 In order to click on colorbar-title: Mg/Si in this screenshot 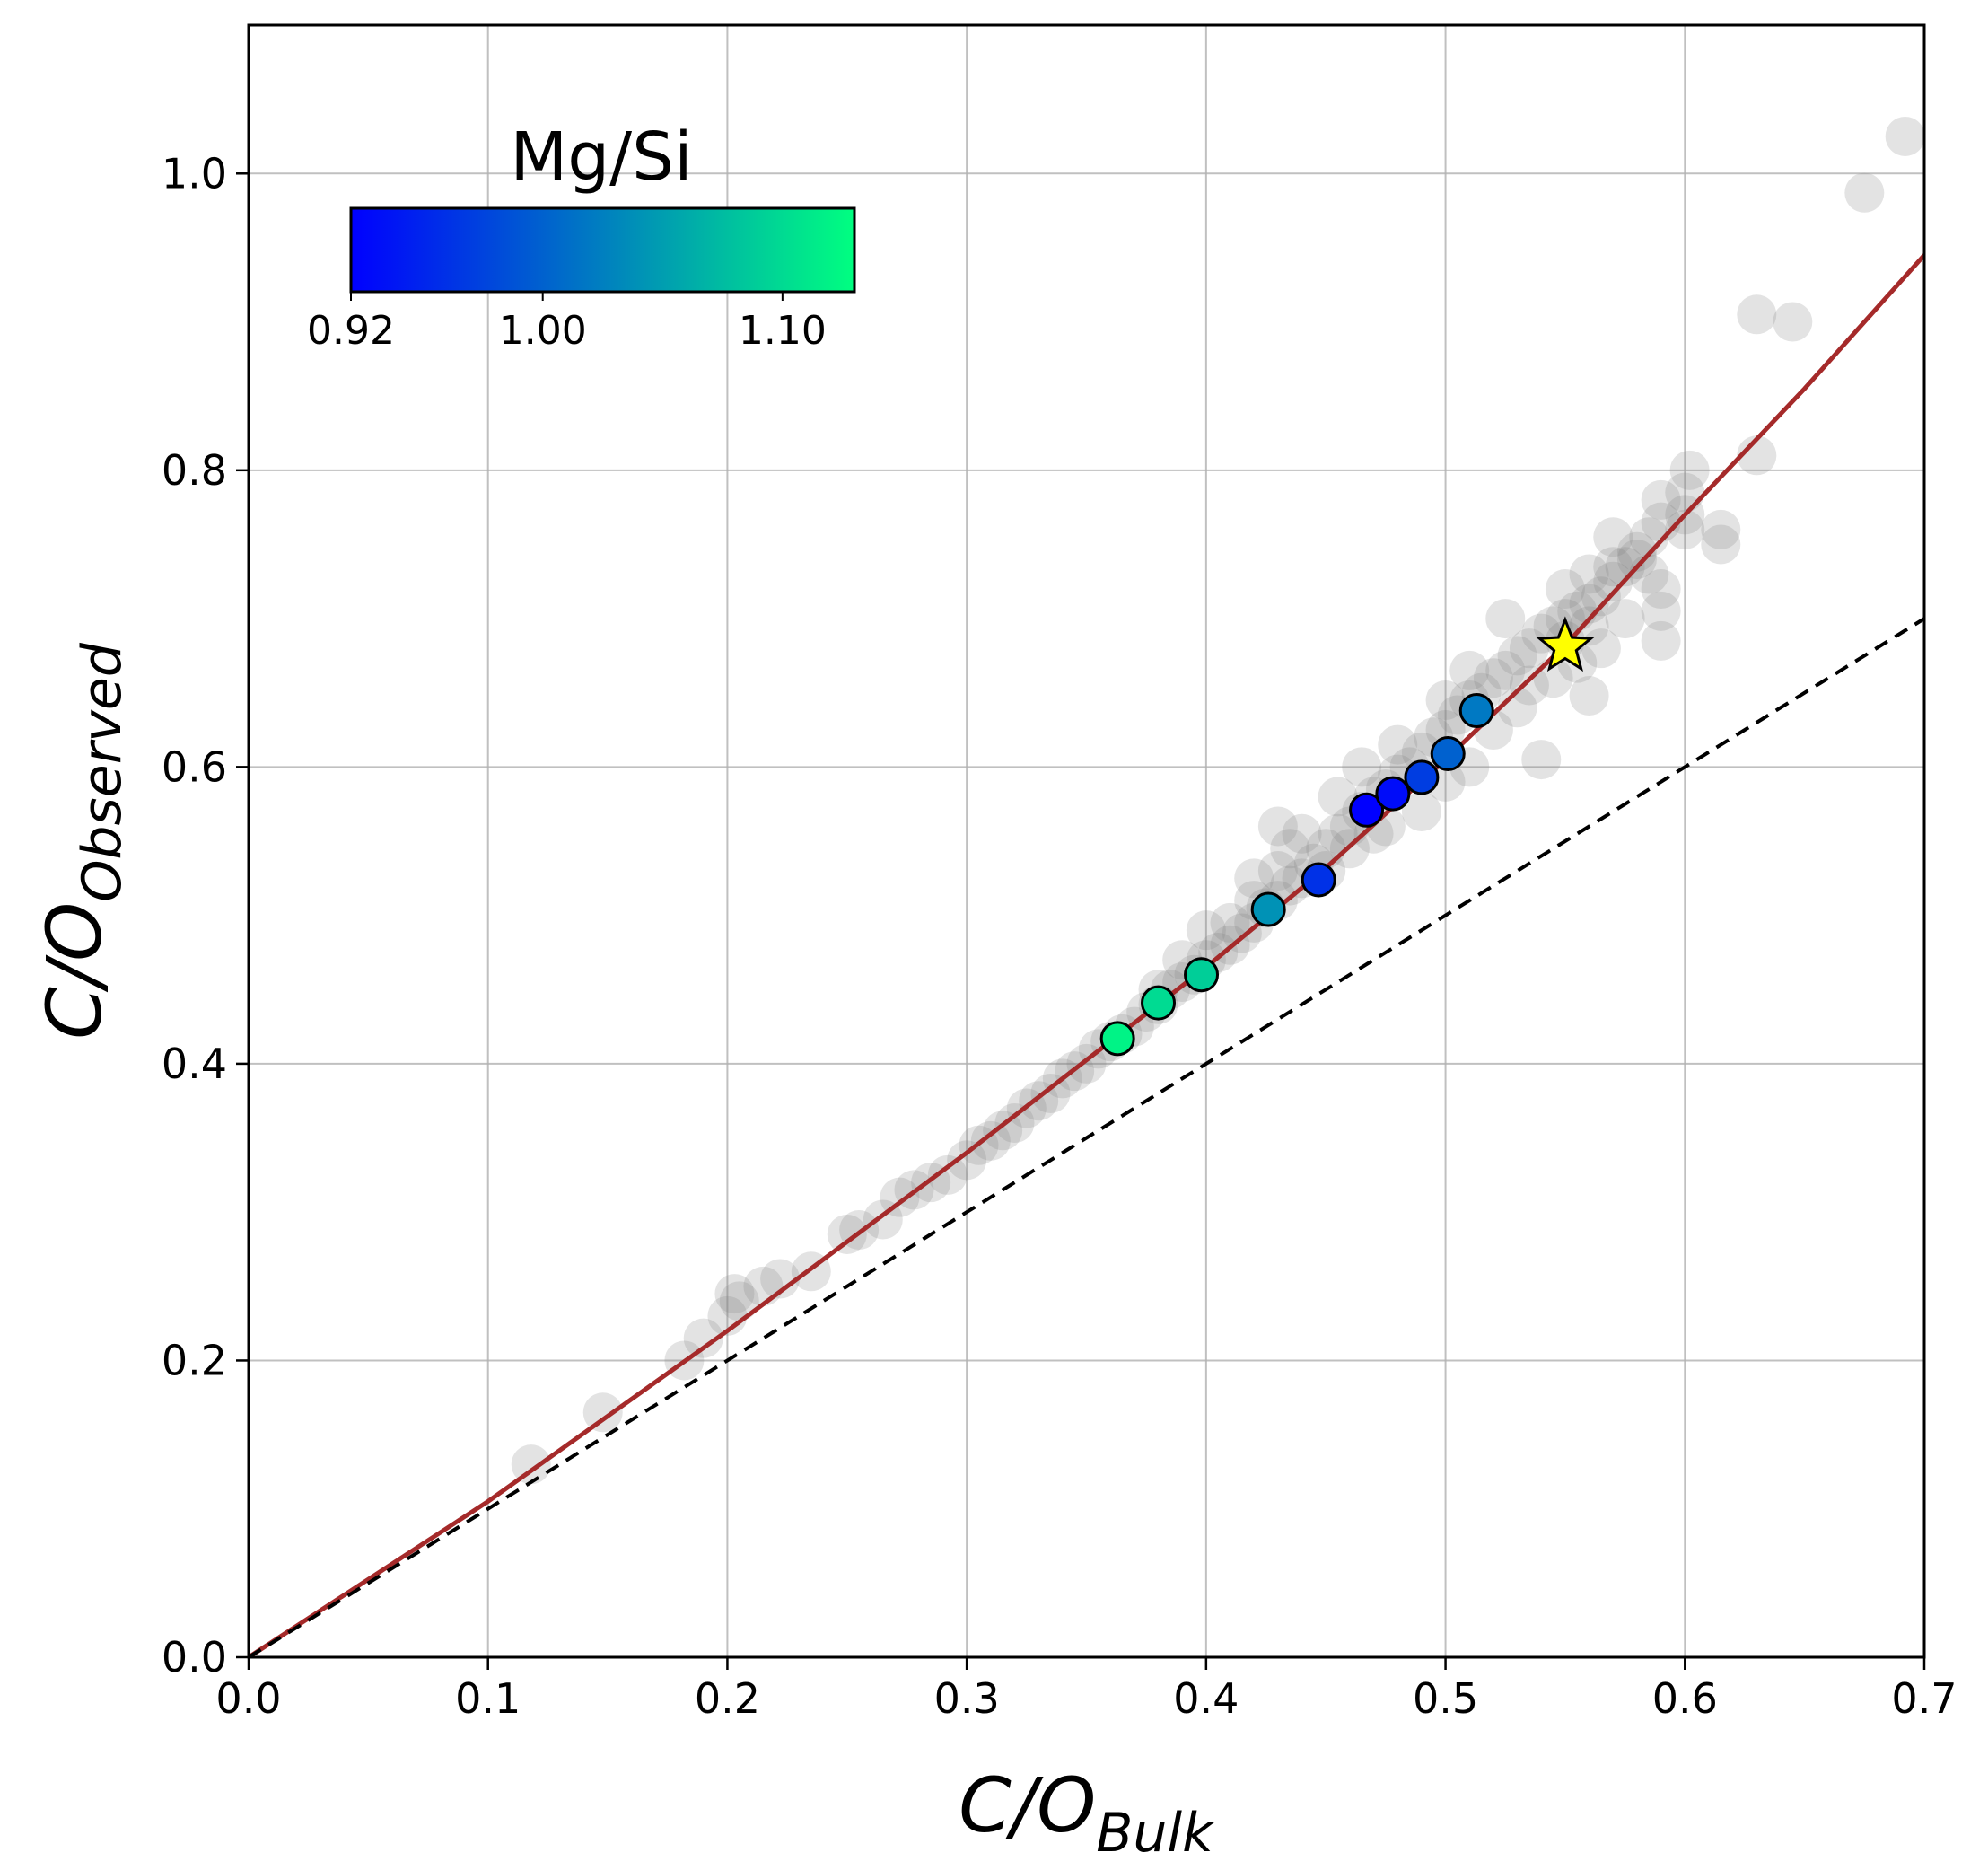, I will do `click(601, 158)`.